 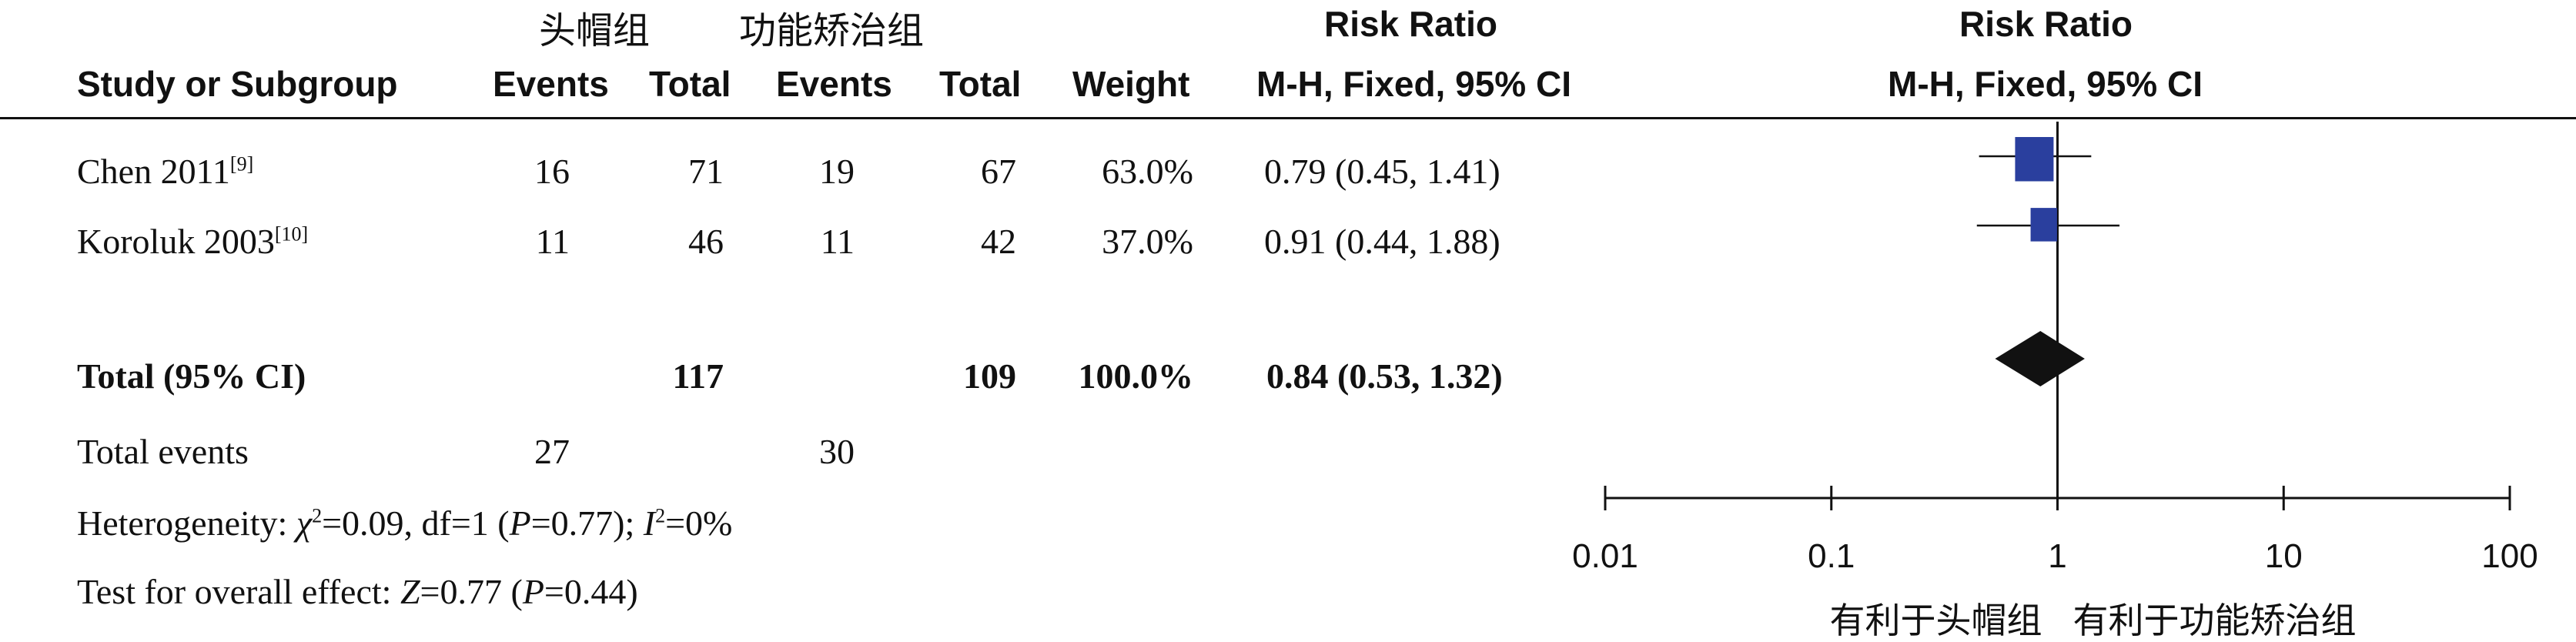 I want to click on overall-effect-text: Test for overall effect: Z=0.77 (P=0.44), so click(x=358, y=591).